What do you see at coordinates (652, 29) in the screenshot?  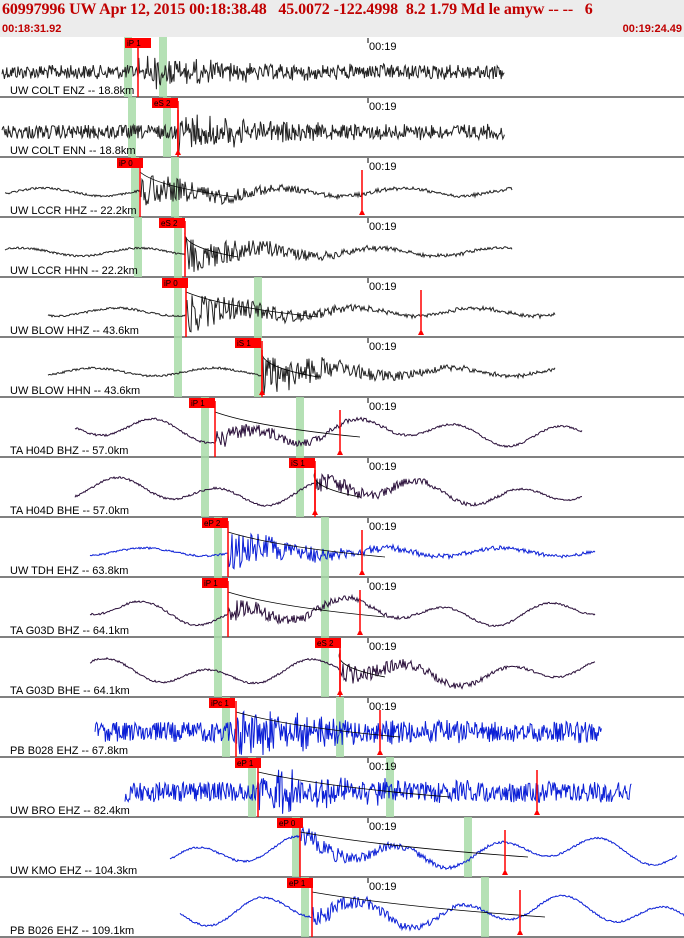 I see `end-time-label: 00:19:24.49` at bounding box center [652, 29].